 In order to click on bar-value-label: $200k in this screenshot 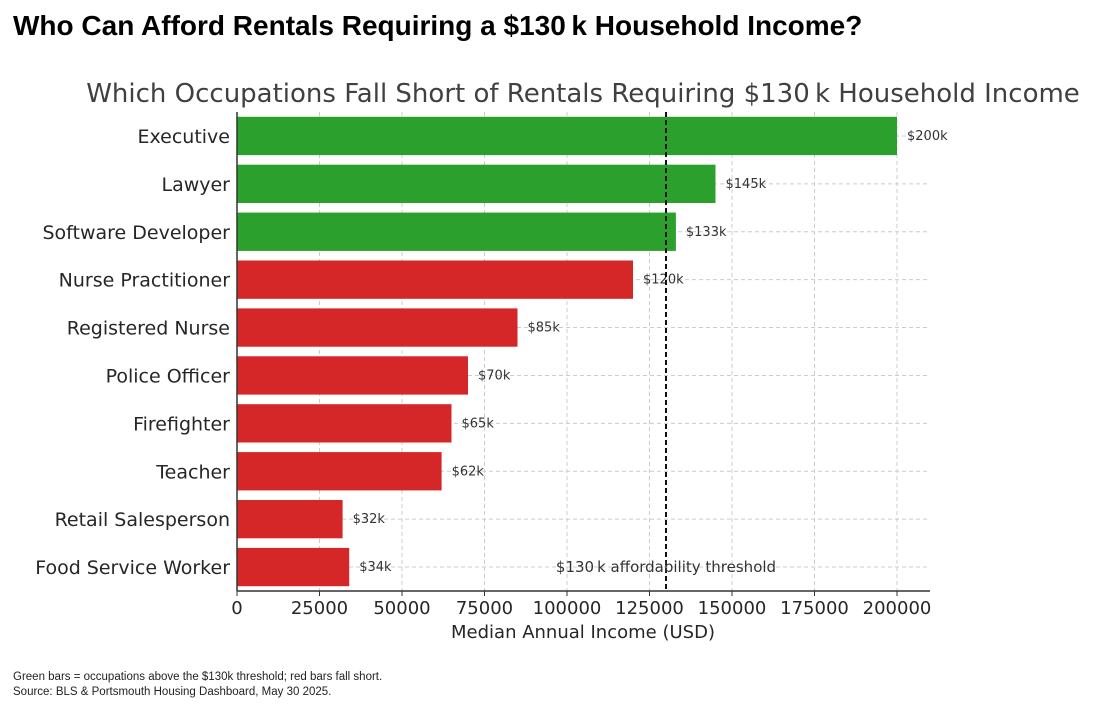, I will do `click(927, 136)`.